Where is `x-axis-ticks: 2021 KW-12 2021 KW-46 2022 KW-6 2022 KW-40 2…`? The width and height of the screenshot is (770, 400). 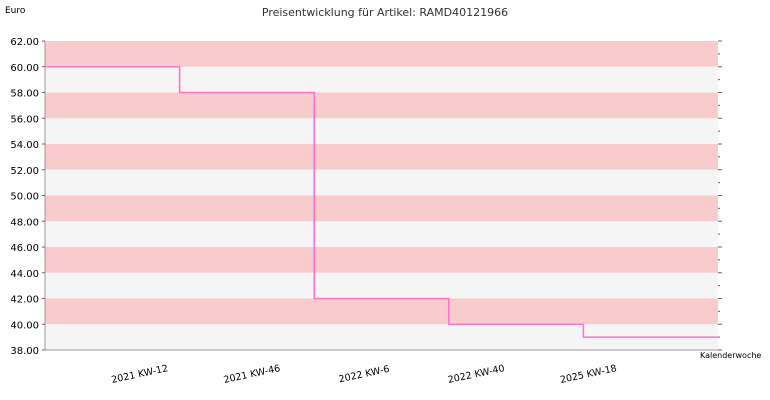 x-axis-ticks: 2021 KW-12 2021 KW-46 2022 KW-6 2022 KW-40 2… is located at coordinates (363, 374).